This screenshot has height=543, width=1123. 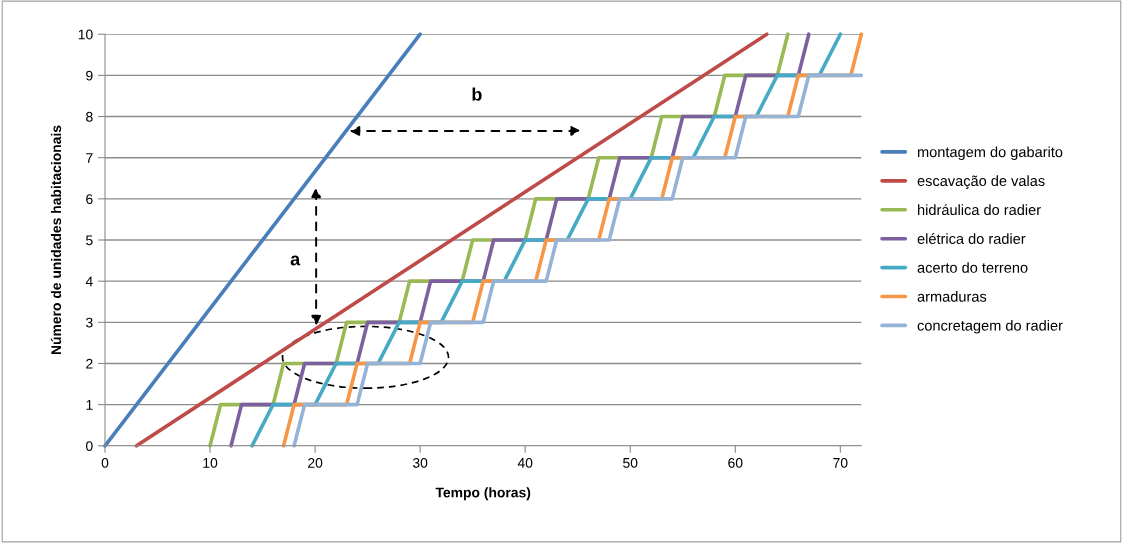 What do you see at coordinates (971, 238) in the screenshot?
I see `legend-label: elétrica do radier` at bounding box center [971, 238].